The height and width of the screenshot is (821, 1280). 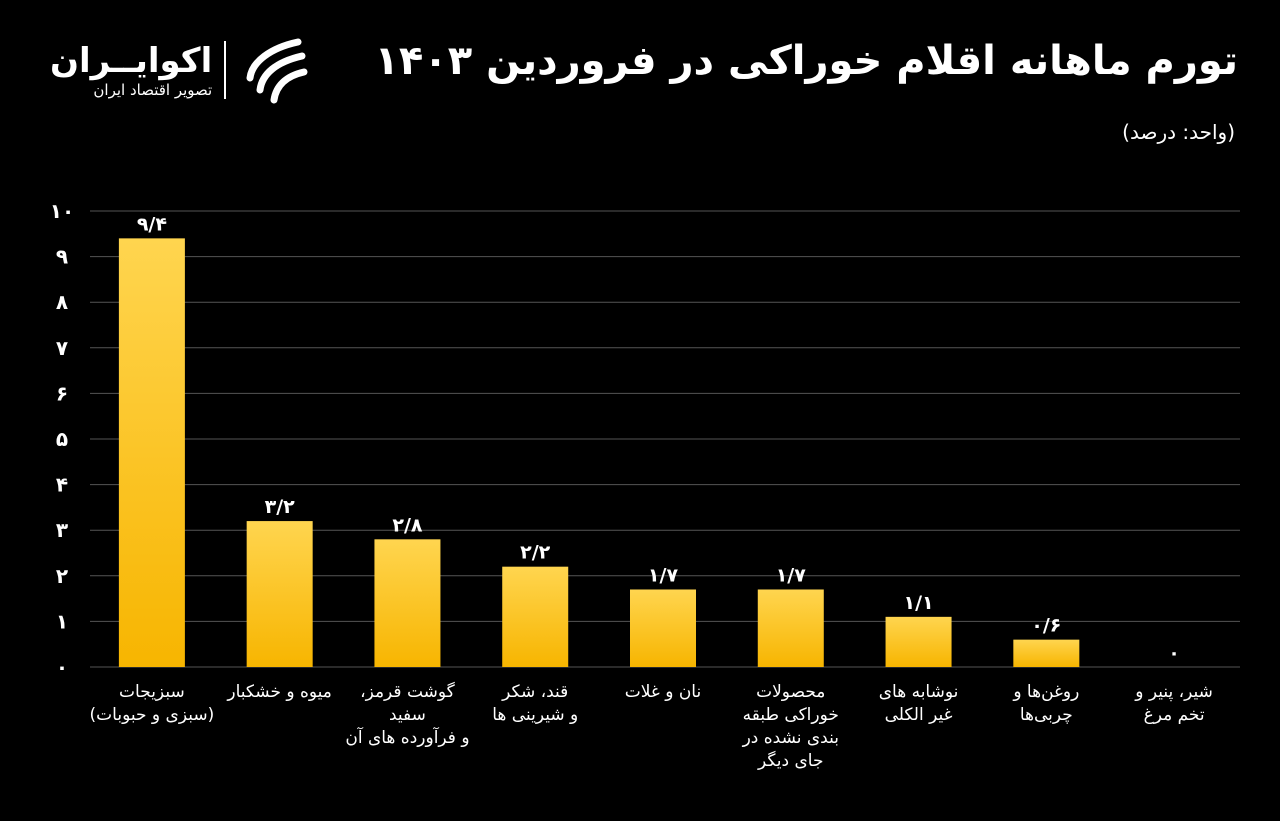 What do you see at coordinates (62, 302) in the screenshot?
I see `y-tick-label: ۸` at bounding box center [62, 302].